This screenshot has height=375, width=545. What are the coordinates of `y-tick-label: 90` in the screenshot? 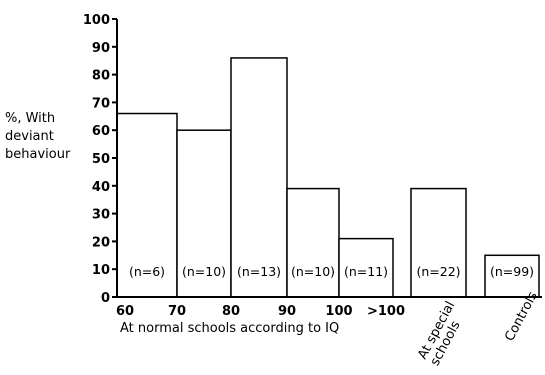 It's located at (101, 48).